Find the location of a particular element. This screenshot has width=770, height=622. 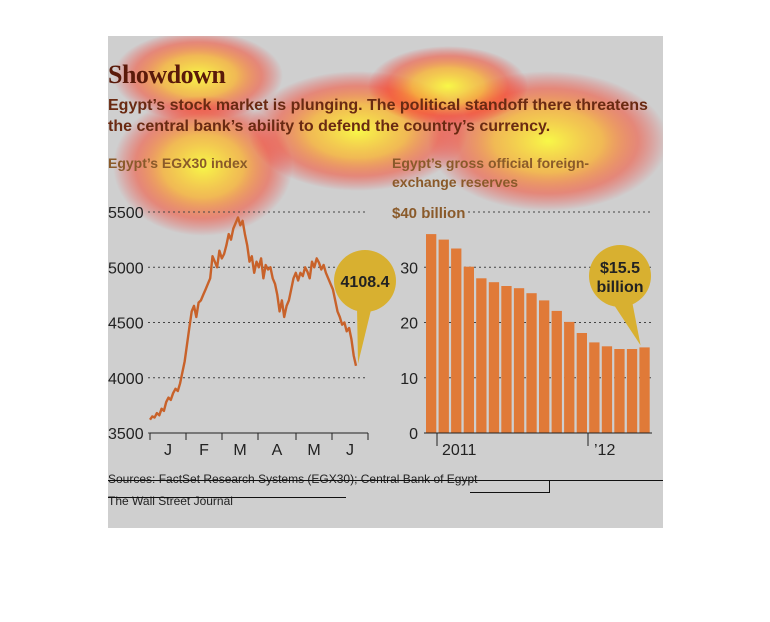

x-tick-label: 2011 is located at coordinates (459, 450).